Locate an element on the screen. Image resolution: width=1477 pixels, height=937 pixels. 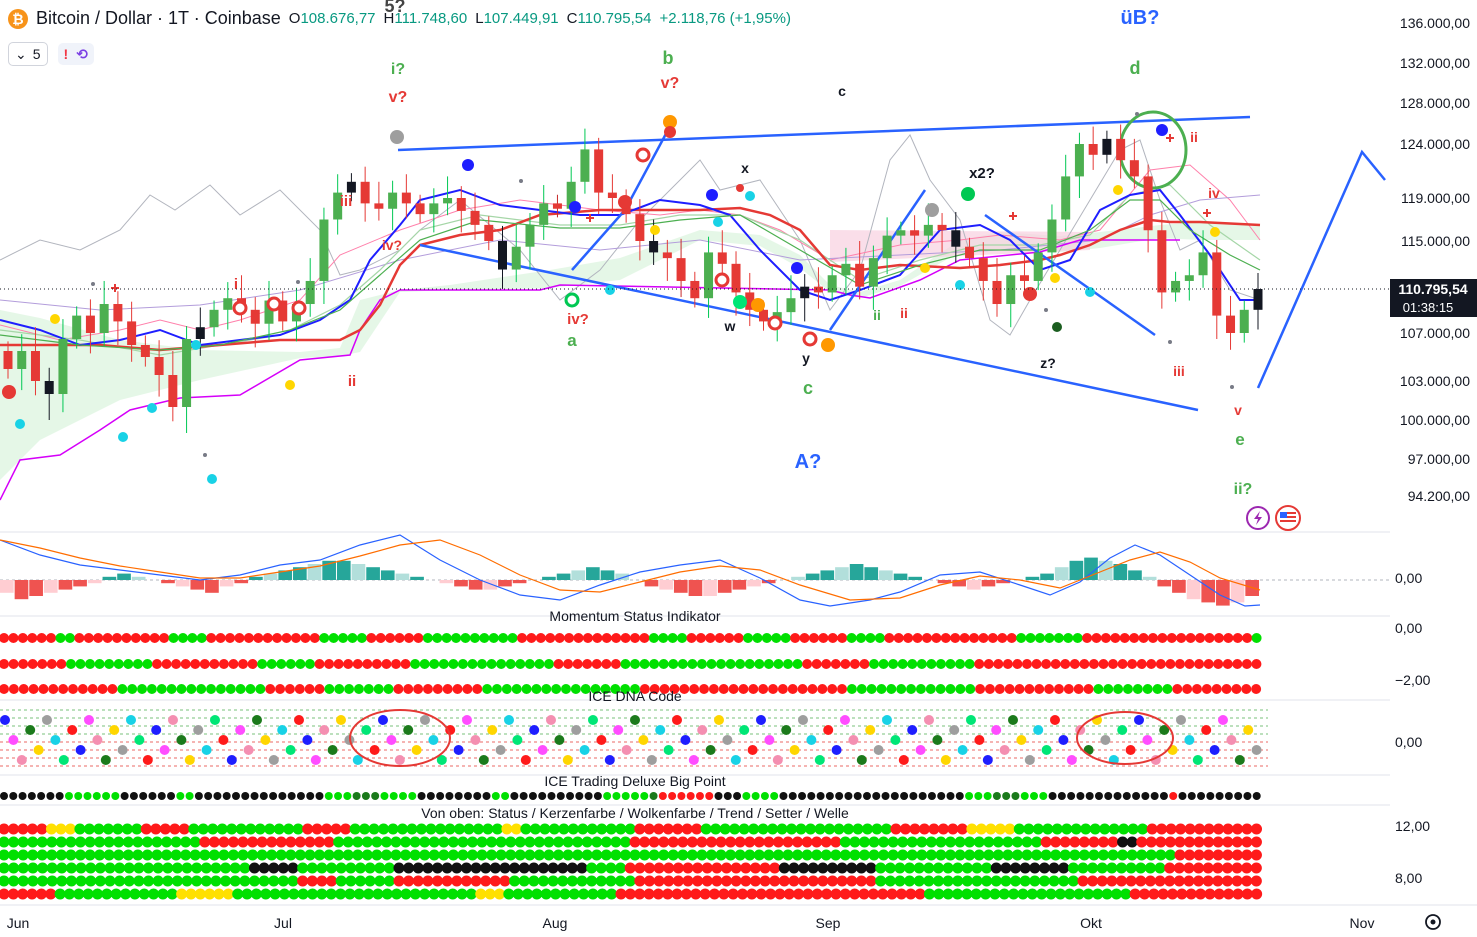
indicator-toggle-button: ⌄ 5 is located at coordinates (28, 54).